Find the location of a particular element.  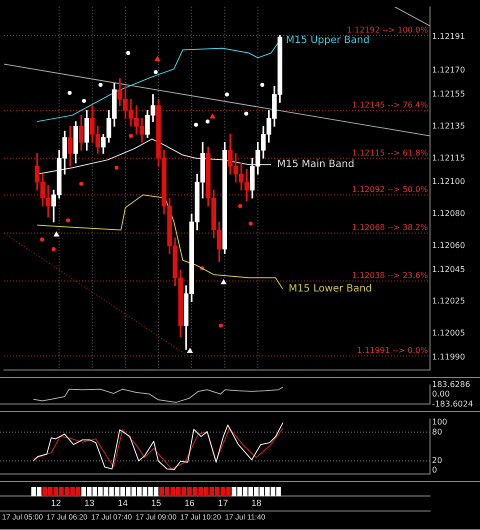

y-tick-label: 1.11990 is located at coordinates (449, 357).